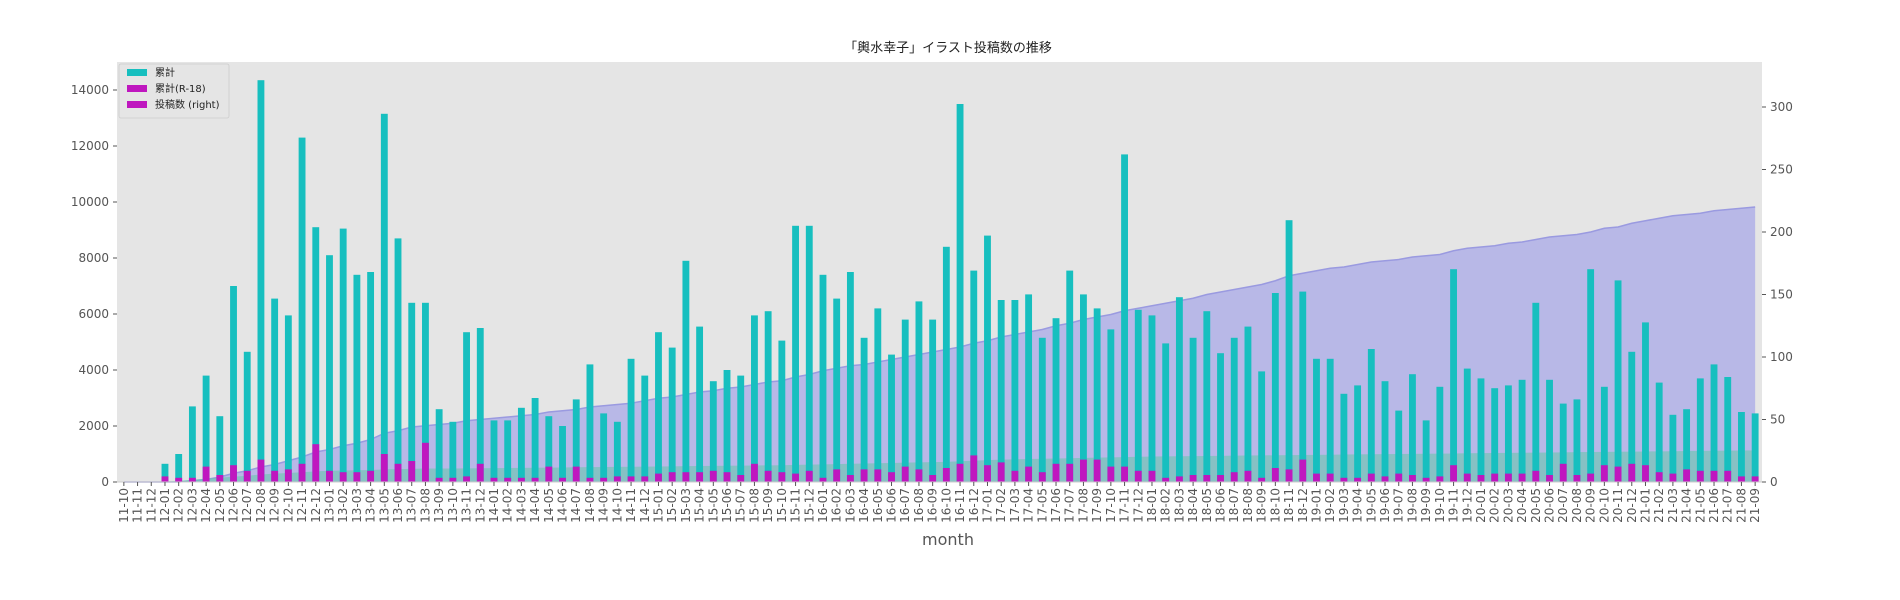  Describe the element at coordinates (302, 505) in the screenshot. I see `x-tick-label: 12-11` at that location.